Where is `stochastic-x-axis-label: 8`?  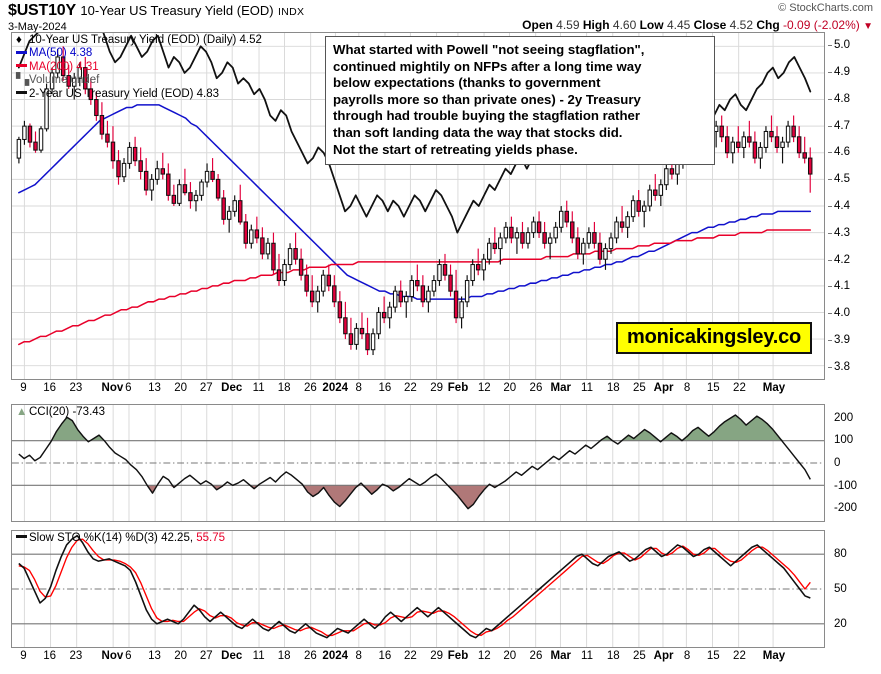
stochastic-x-axis-label: 8 is located at coordinates (687, 656).